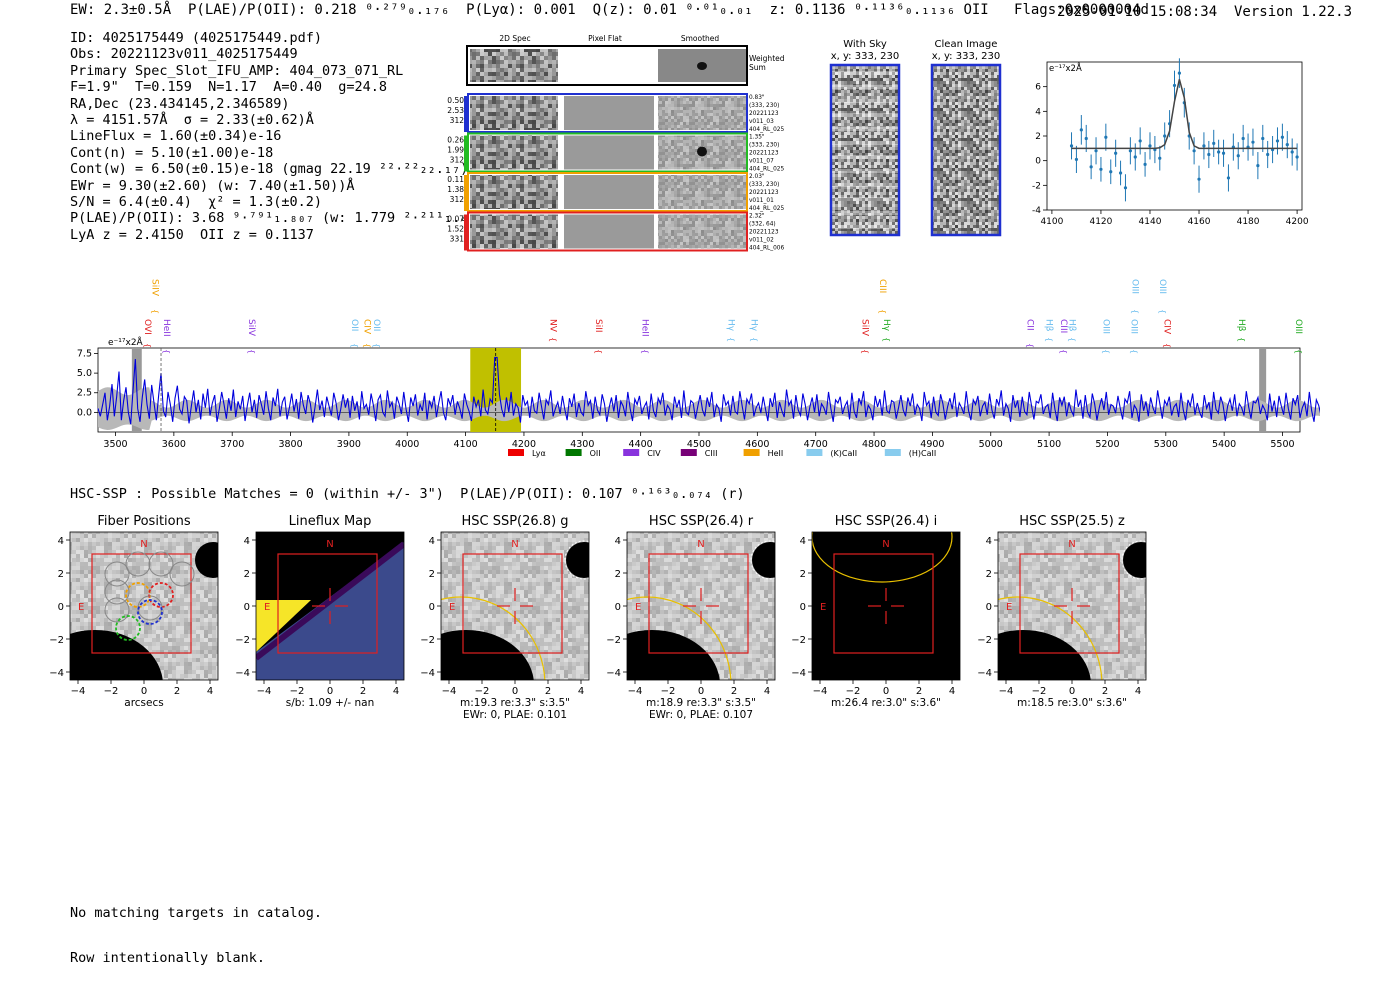 The image size is (1400, 981). What do you see at coordinates (757, 177) in the screenshot?
I see `fiber-row-note: 2.03"` at bounding box center [757, 177].